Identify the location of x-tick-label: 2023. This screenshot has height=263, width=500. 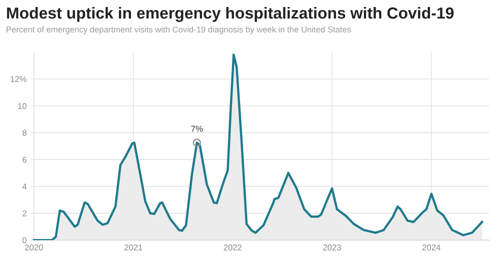
(332, 247).